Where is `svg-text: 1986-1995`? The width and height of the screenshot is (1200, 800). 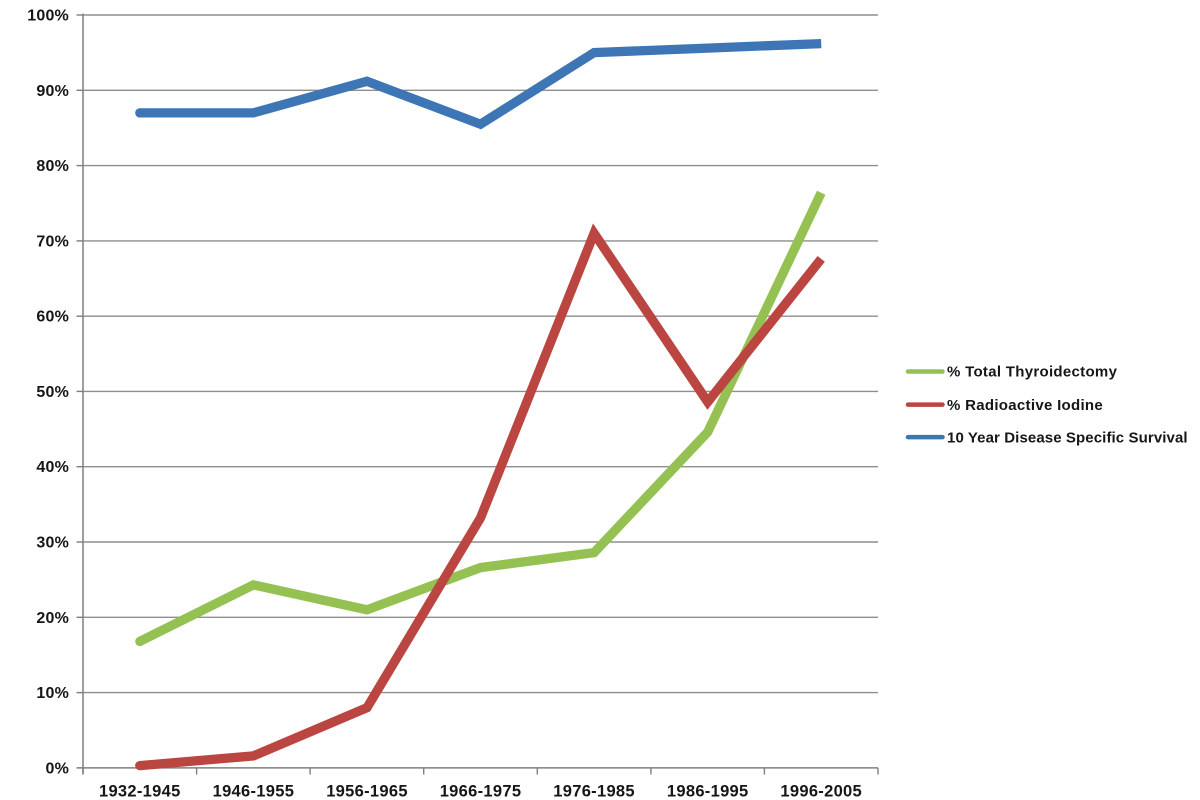
svg-text: 1986-1995 is located at coordinates (708, 791).